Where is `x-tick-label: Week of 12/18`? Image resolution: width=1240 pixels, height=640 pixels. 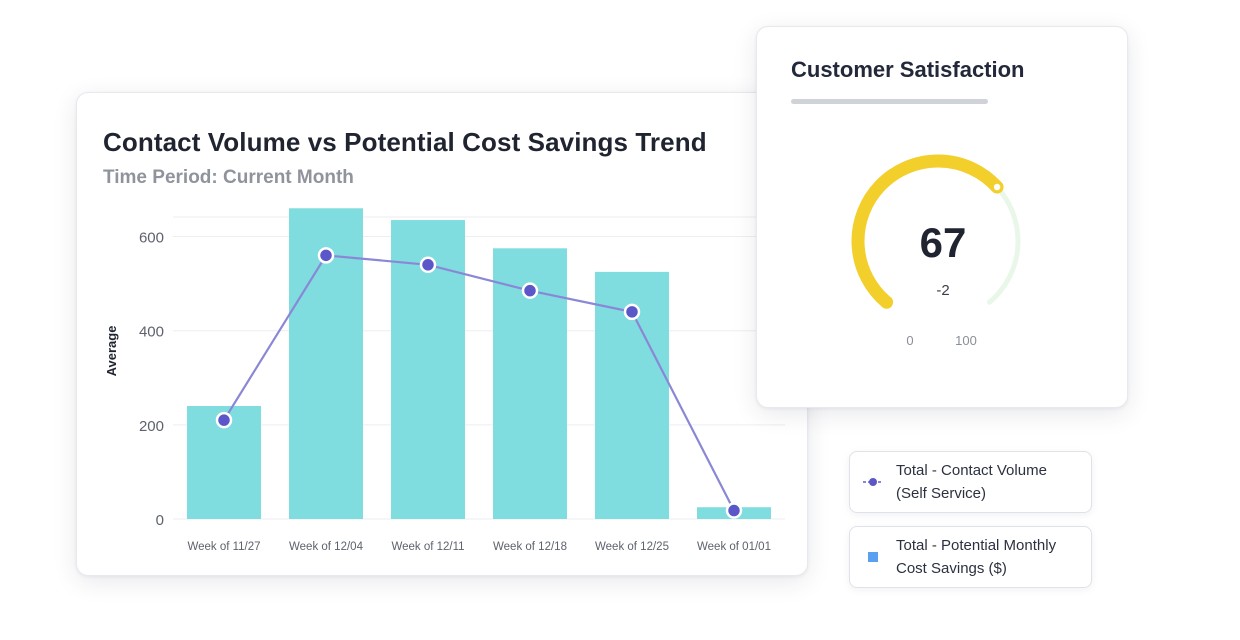
x-tick-label: Week of 12/18 is located at coordinates (530, 547).